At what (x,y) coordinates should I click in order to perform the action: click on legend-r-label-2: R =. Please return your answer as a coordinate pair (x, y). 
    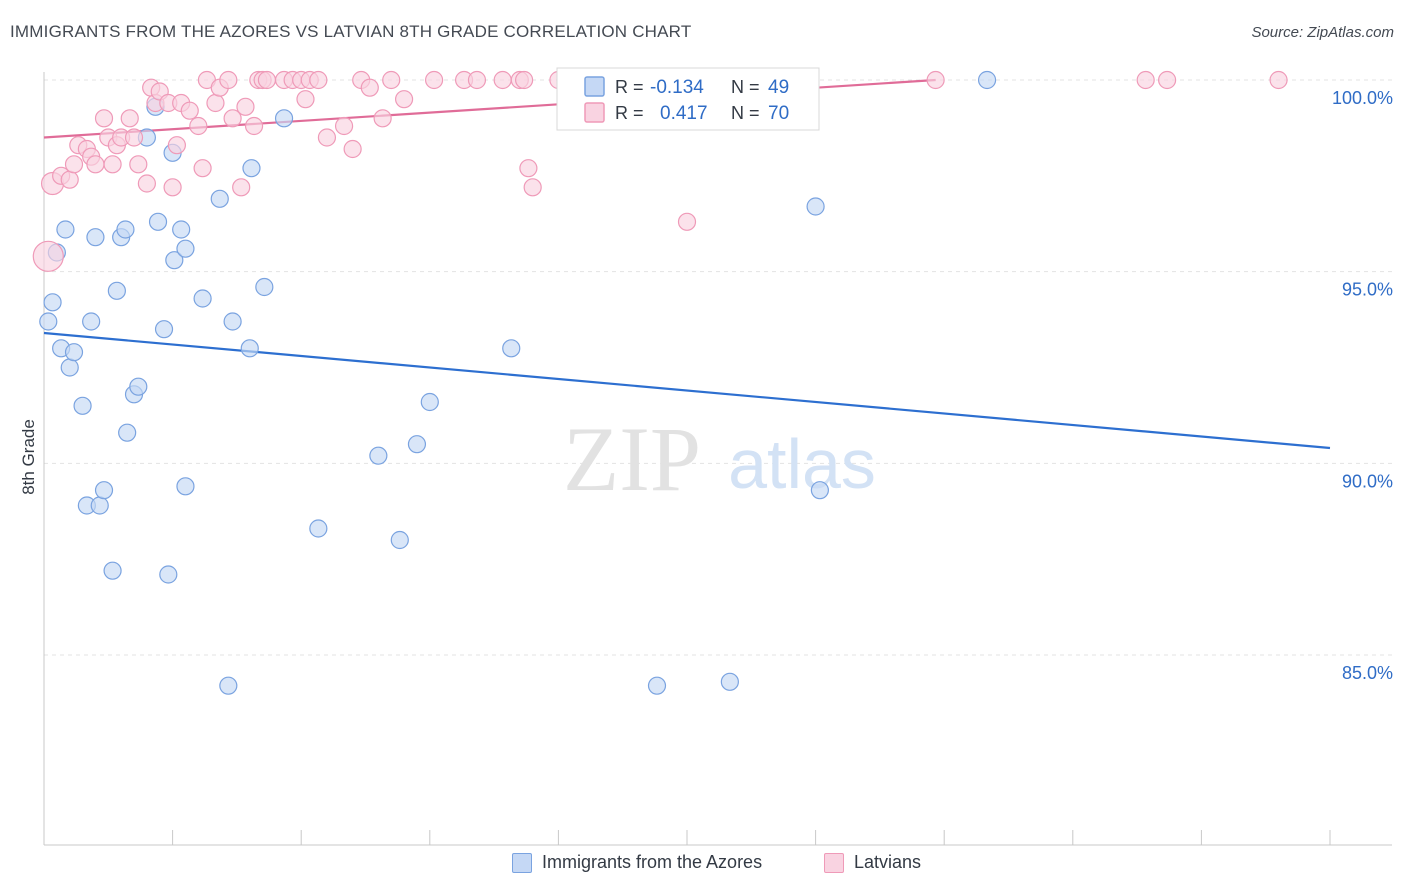
    Looking at the image, I should click on (629, 113).